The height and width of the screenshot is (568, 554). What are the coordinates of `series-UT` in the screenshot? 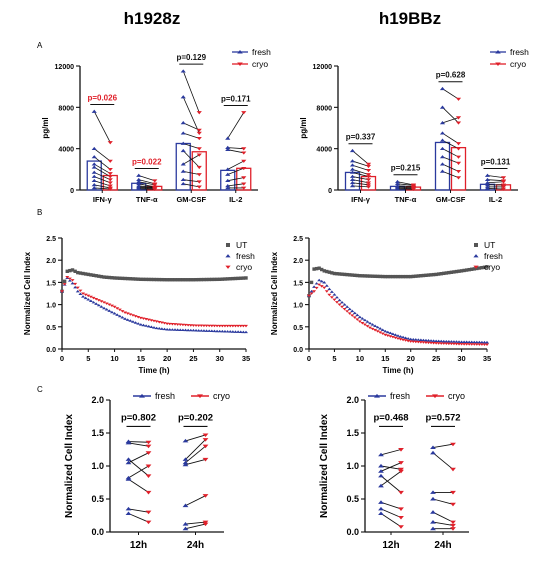 It's located at (154, 280).